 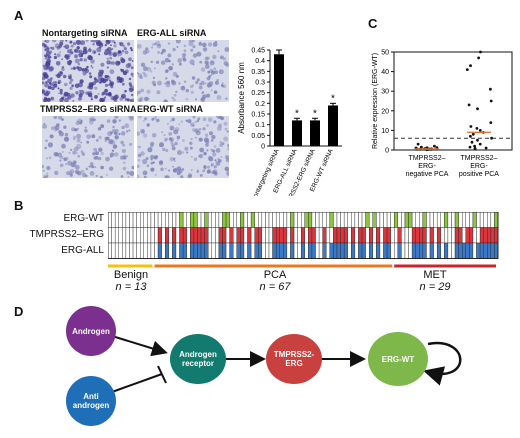 I want to click on row-label-erg-all: ERG-ALL, so click(x=82, y=250).